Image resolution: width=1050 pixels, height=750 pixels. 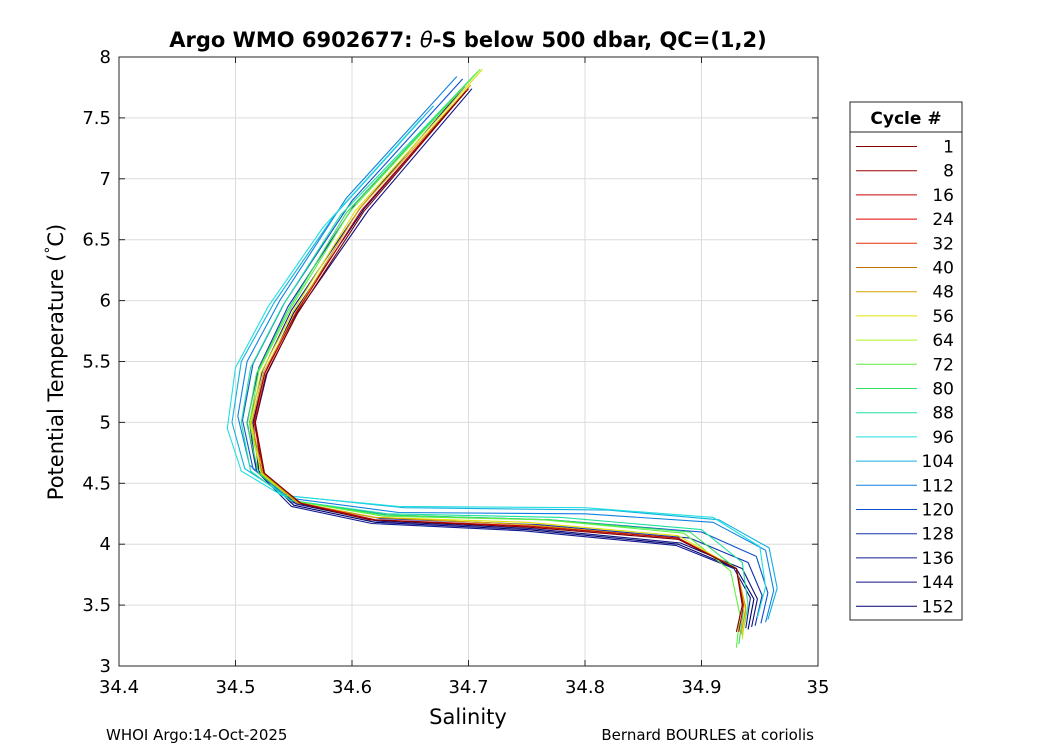 I want to click on y-tick-label: 6, so click(x=105, y=301).